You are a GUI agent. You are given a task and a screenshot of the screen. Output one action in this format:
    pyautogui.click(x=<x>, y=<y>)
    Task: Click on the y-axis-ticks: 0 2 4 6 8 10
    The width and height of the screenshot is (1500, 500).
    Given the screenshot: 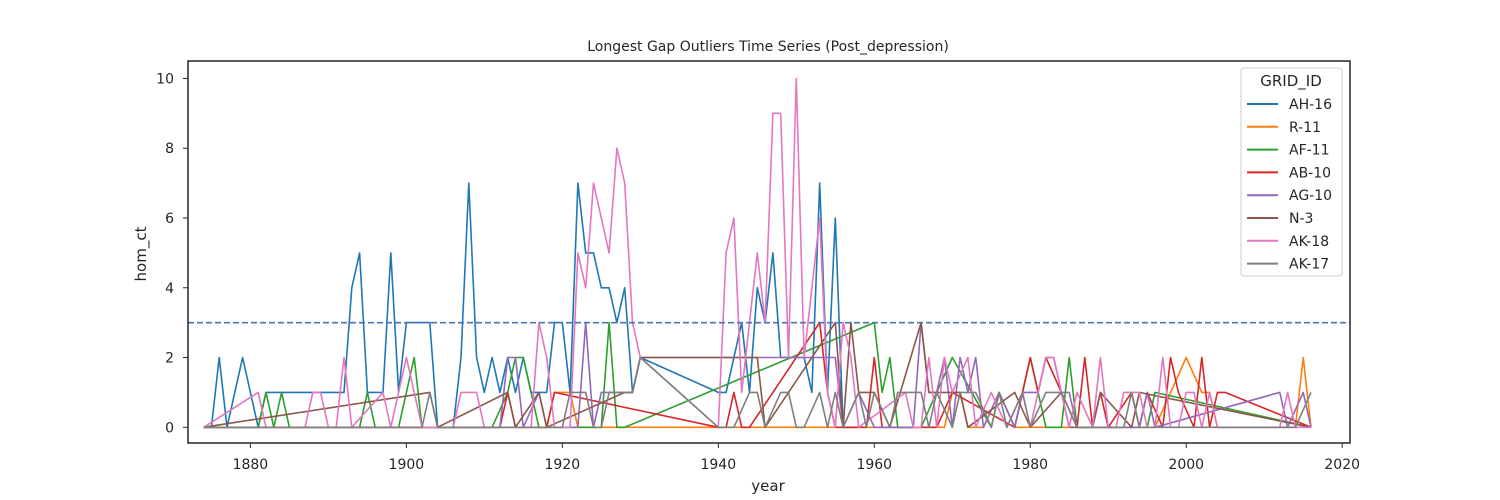 What is the action you would take?
    pyautogui.click(x=172, y=253)
    